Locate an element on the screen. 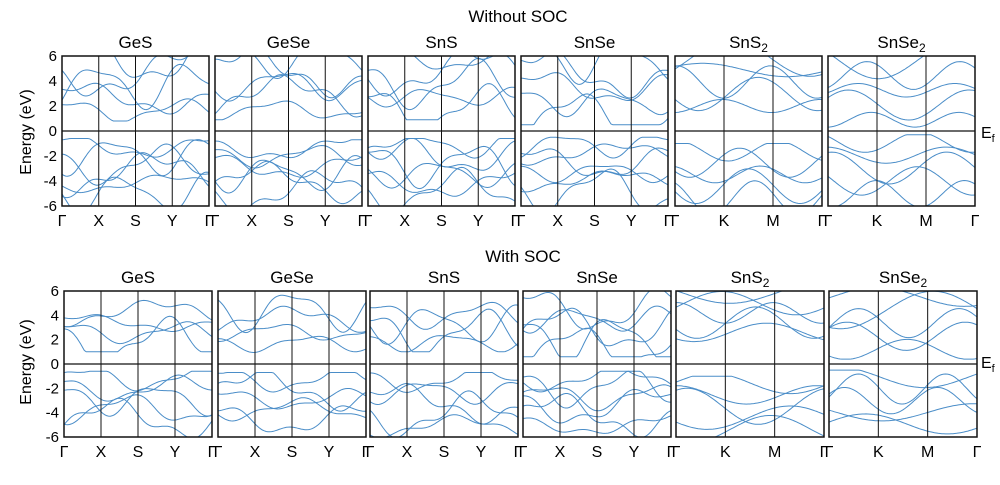 The height and width of the screenshot is (485, 1000). fermi-label-bottom: Ef is located at coordinates (988, 365).